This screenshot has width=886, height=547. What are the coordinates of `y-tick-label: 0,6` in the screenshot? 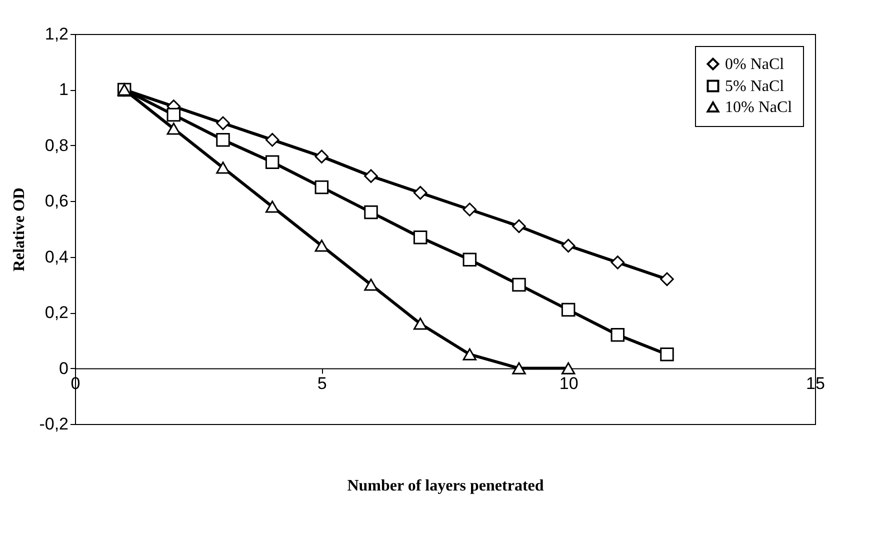 It's located at (56, 201).